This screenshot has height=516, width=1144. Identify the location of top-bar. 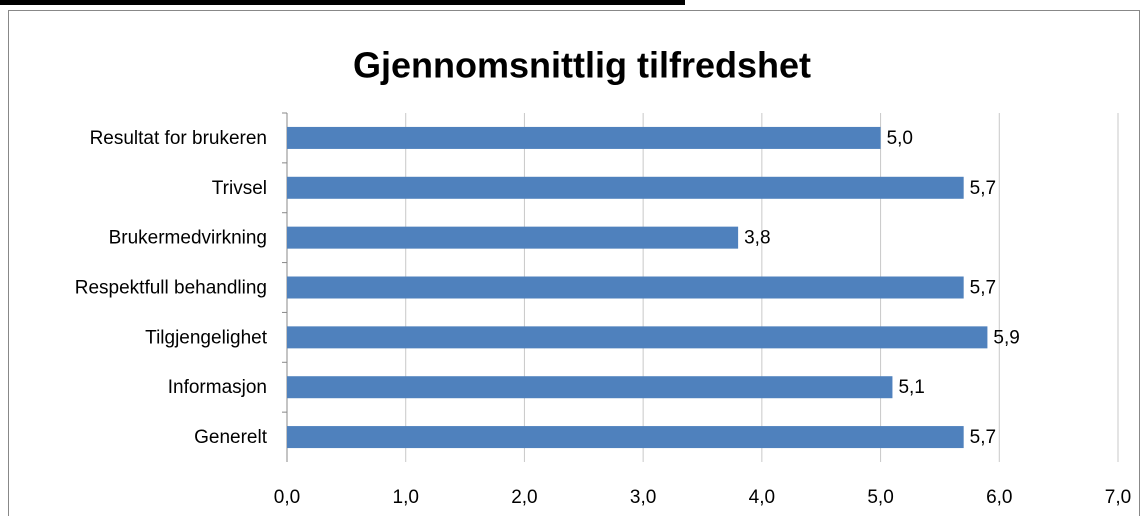
(342, 2).